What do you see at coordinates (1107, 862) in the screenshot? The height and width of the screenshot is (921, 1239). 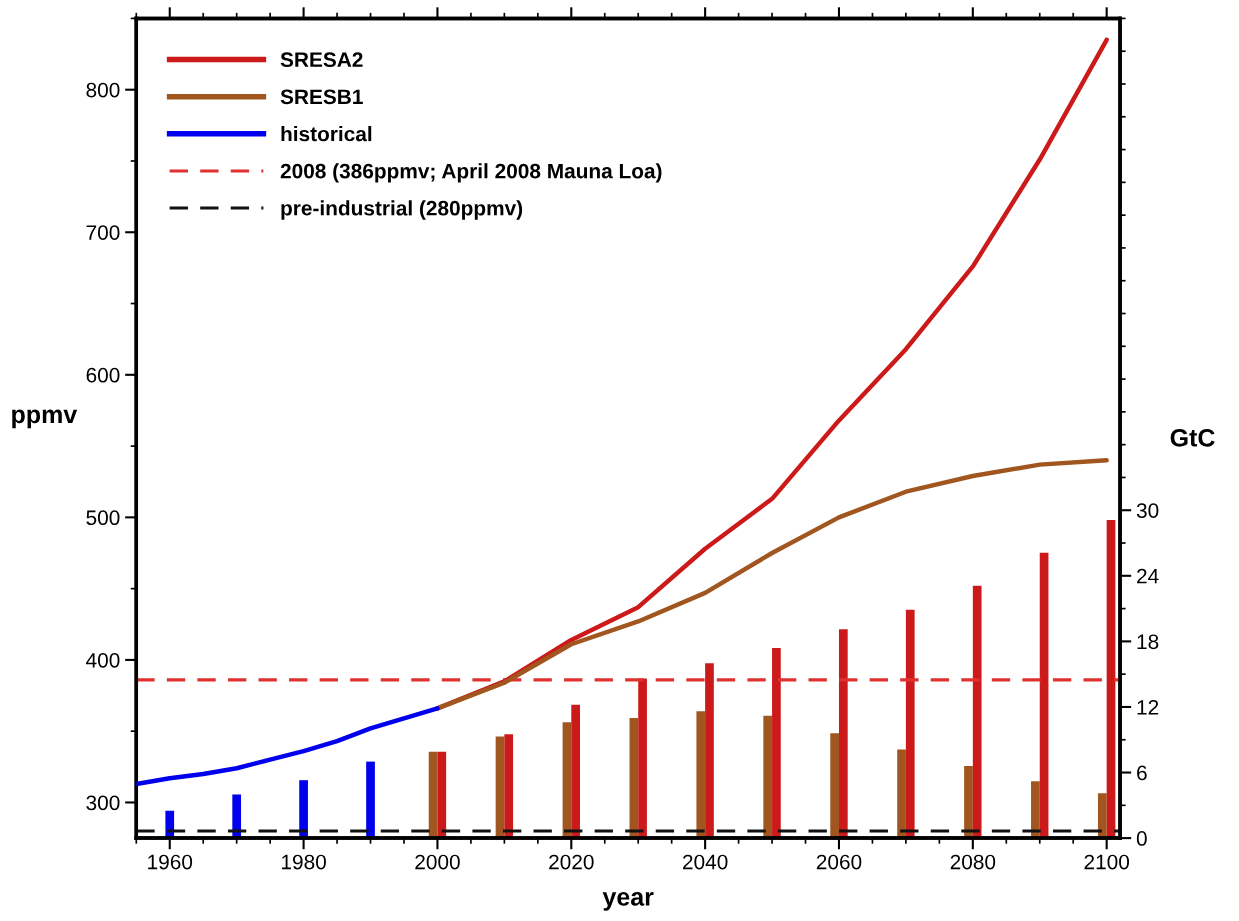 I see `x-tick-label: 2100` at bounding box center [1107, 862].